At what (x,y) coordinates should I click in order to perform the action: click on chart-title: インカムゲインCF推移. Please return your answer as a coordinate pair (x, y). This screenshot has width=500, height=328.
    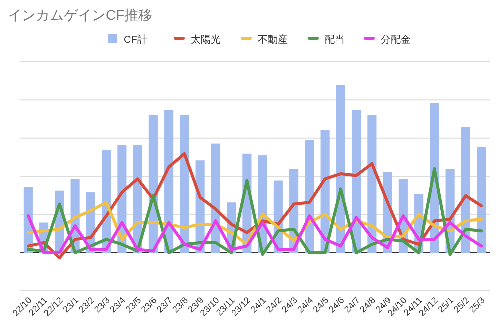
    Looking at the image, I should click on (80, 15).